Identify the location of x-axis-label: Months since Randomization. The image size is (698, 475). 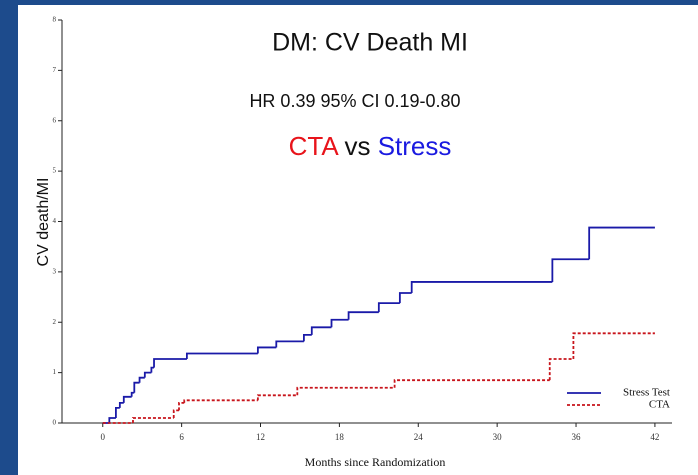
(375, 462).